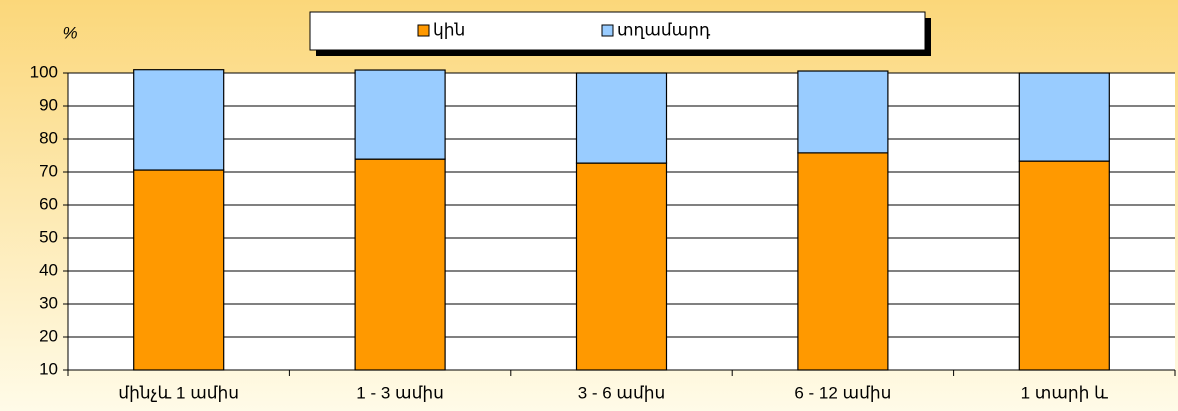 The image size is (1178, 411). Describe the element at coordinates (48, 335) in the screenshot. I see `y-tick-label: 20` at that location.